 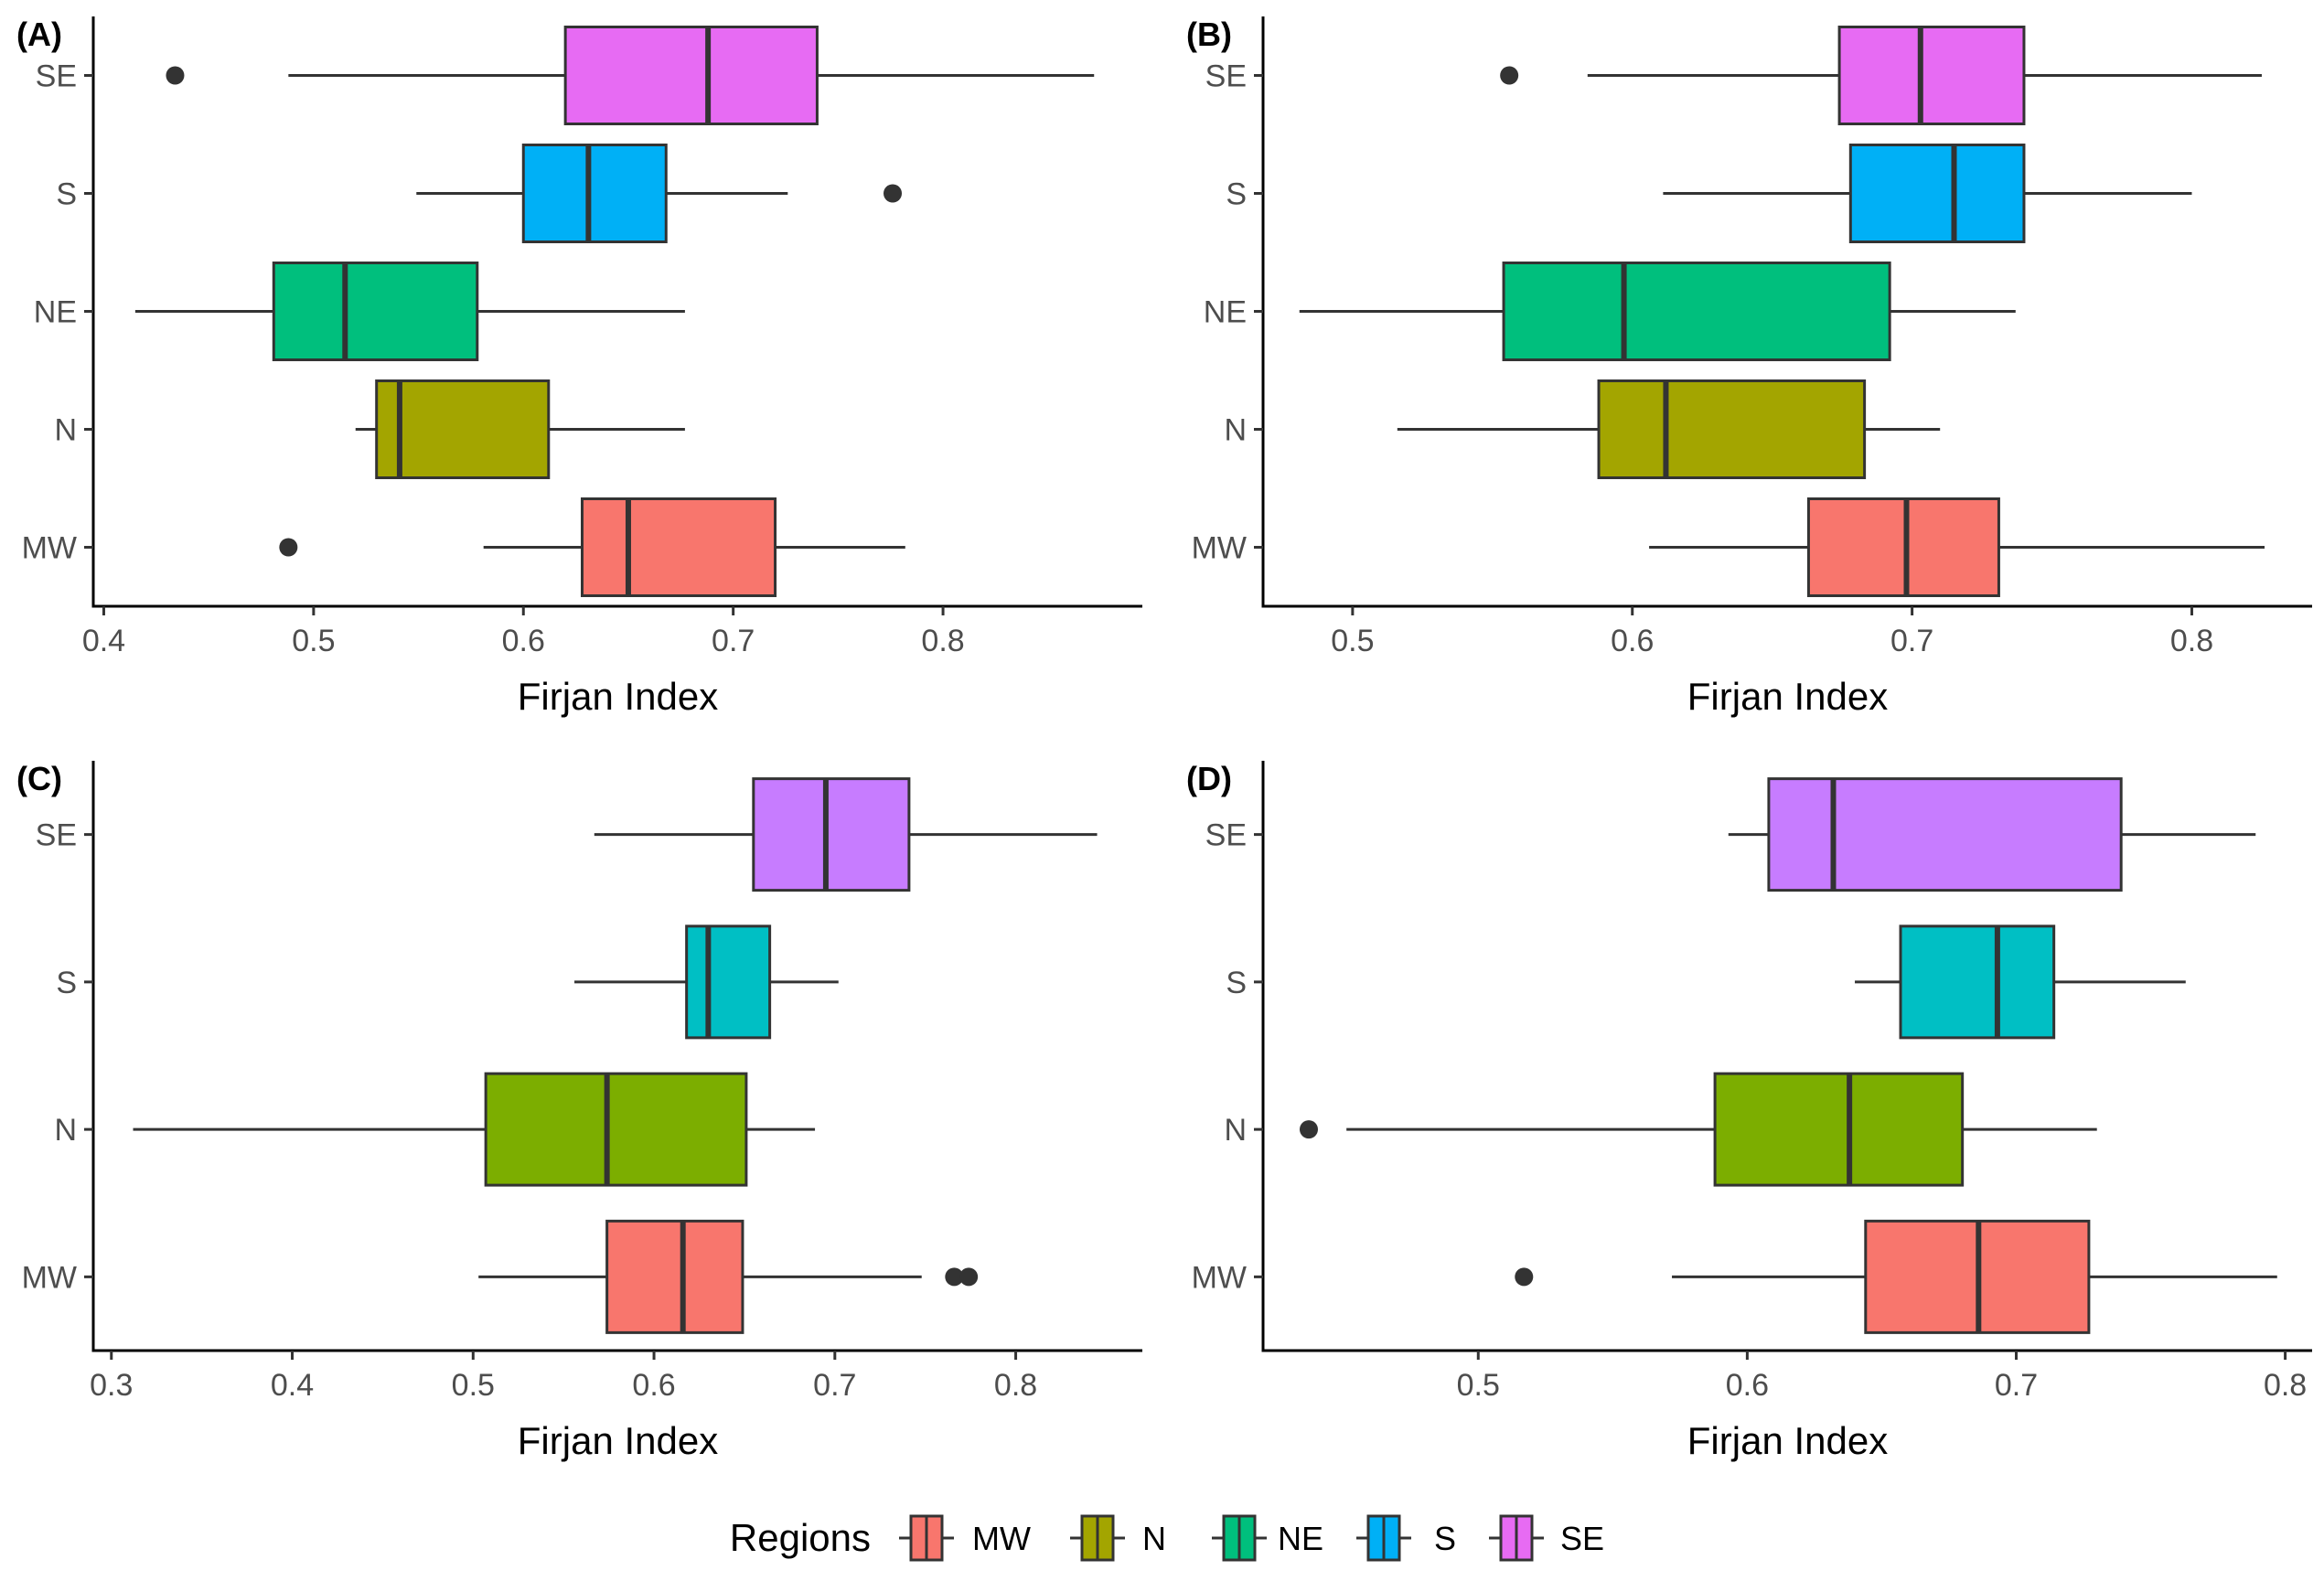 I want to click on legend-title: Regions, so click(x=801, y=1537).